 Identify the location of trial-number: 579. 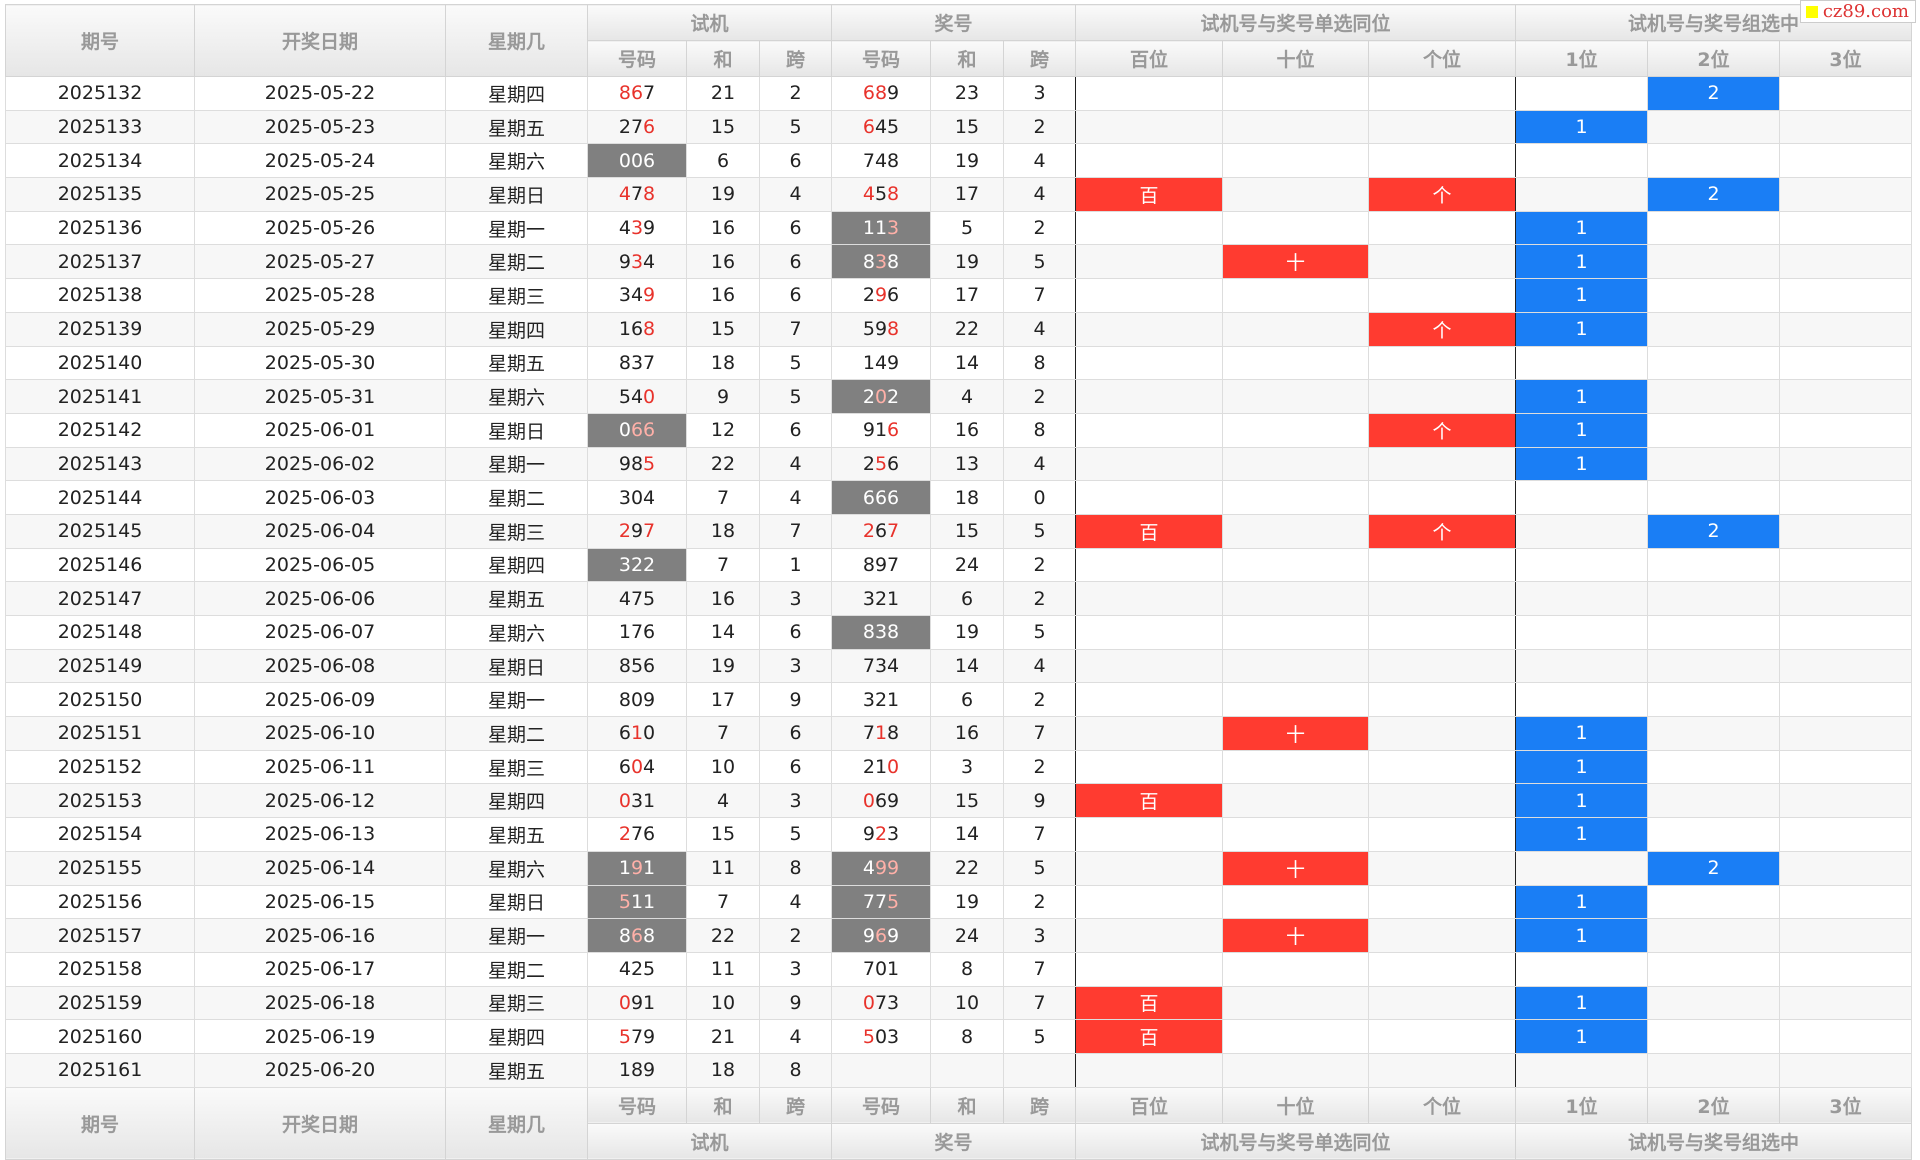
(637, 1036).